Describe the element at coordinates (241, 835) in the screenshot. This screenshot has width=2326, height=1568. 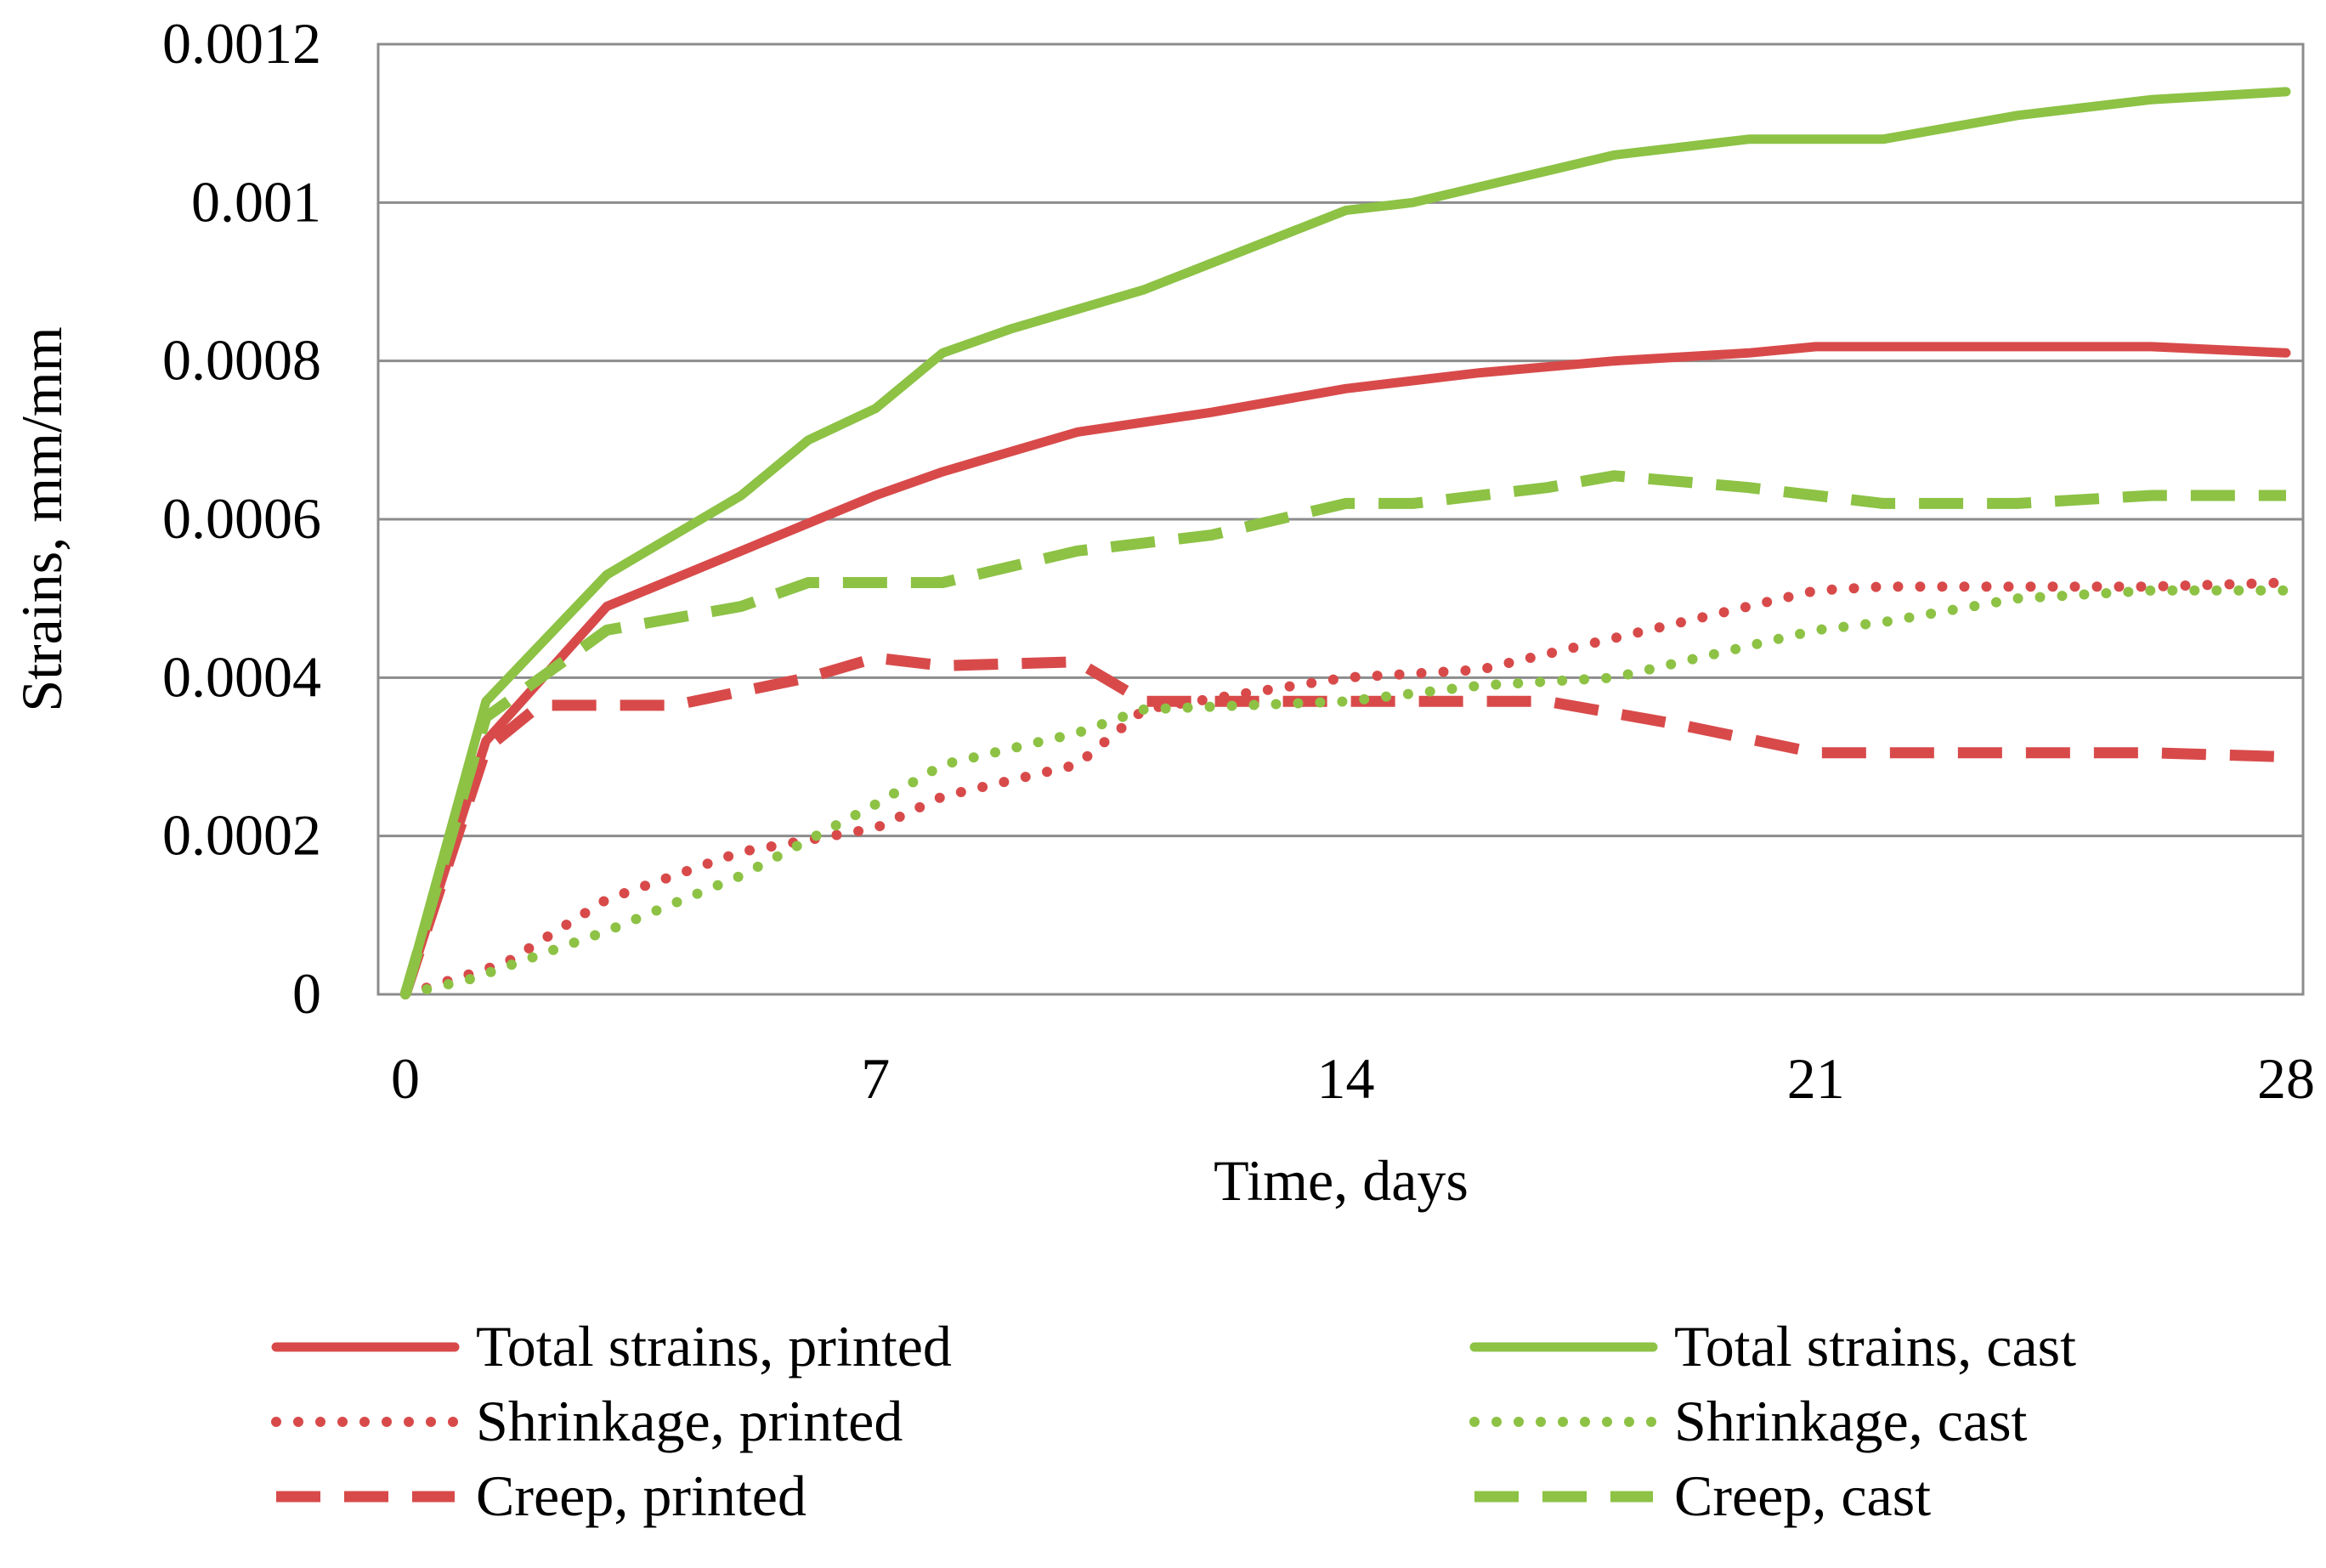
I see `y-tick-label: 0.0002` at that location.